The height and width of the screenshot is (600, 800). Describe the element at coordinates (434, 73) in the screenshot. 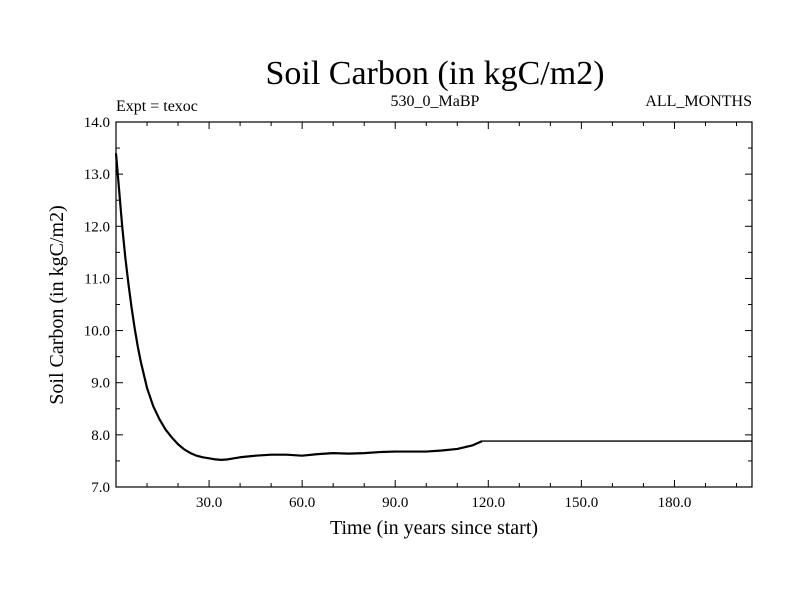

I see `chart-title: Soil Carbon (in kgC/m2)` at that location.